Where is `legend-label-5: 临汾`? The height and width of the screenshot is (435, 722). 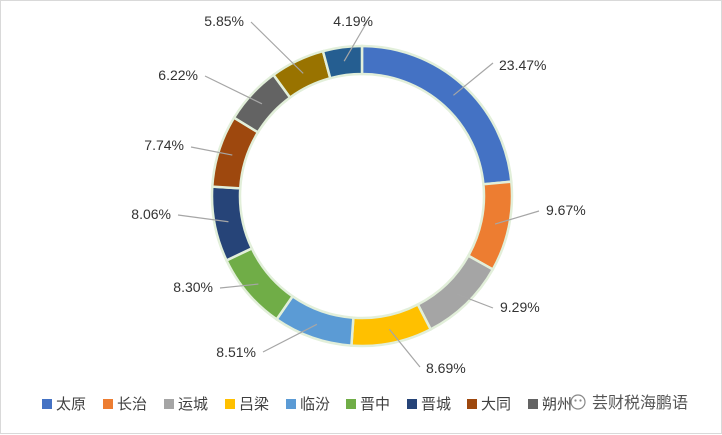 legend-label-5: 临汾 is located at coordinates (315, 404).